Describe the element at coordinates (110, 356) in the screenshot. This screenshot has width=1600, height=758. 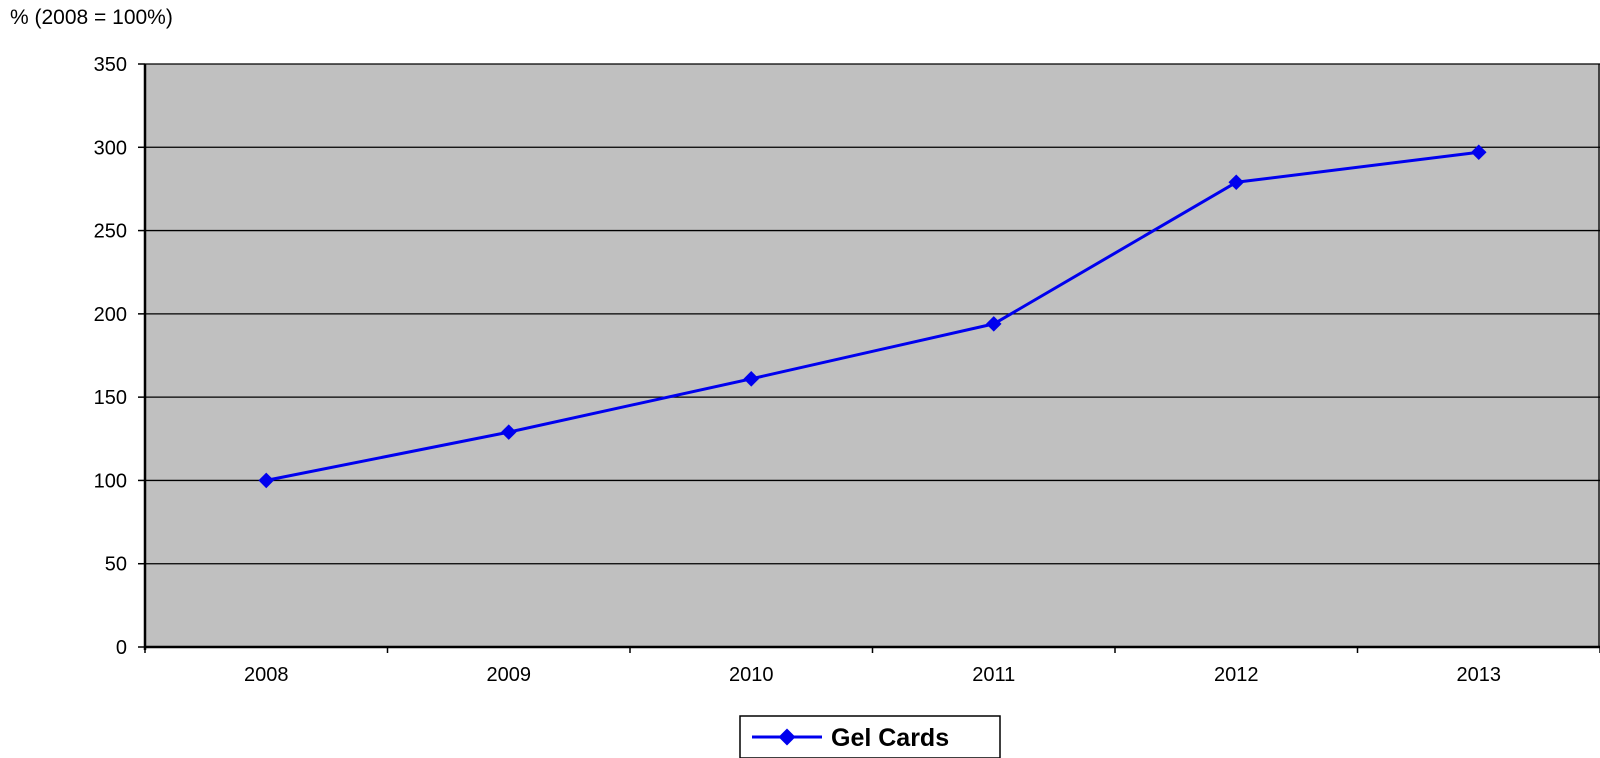
I see `y-tick-labels: 0 50 100 150 200 250 300 350` at that location.